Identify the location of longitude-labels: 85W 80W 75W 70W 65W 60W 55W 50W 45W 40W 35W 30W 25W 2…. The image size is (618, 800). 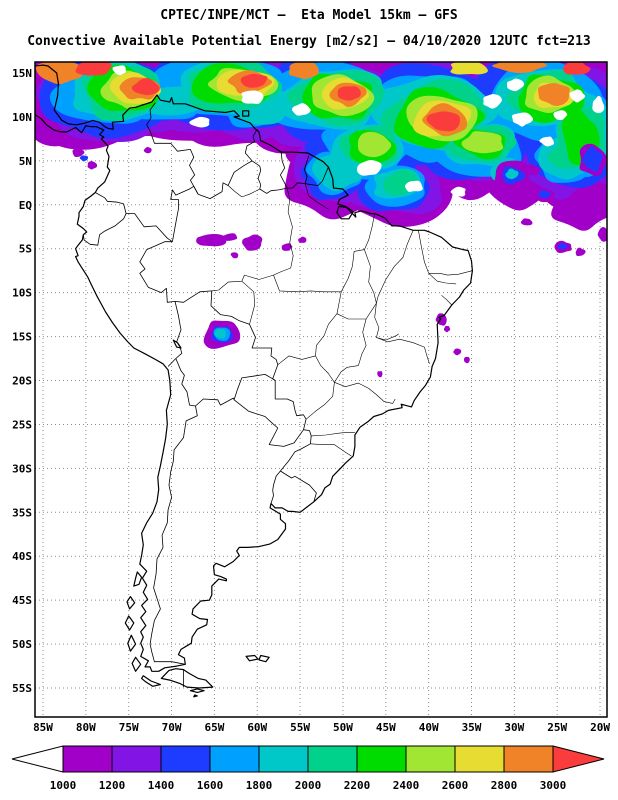
(321, 727).